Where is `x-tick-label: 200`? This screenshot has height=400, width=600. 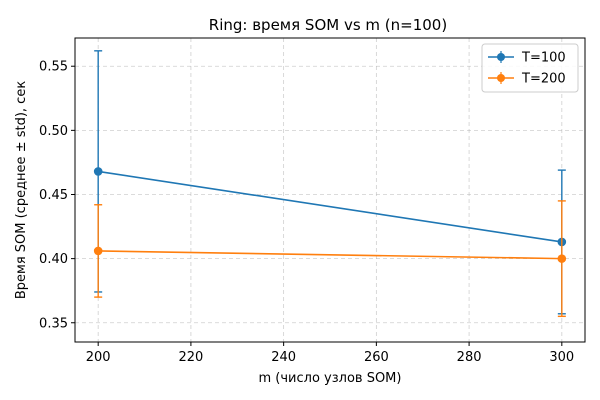 x-tick-label: 200 is located at coordinates (98, 357).